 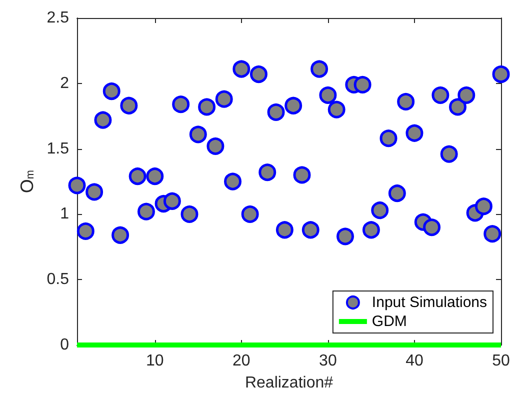 I want to click on y-tick-label: 2.5, so click(x=58, y=18).